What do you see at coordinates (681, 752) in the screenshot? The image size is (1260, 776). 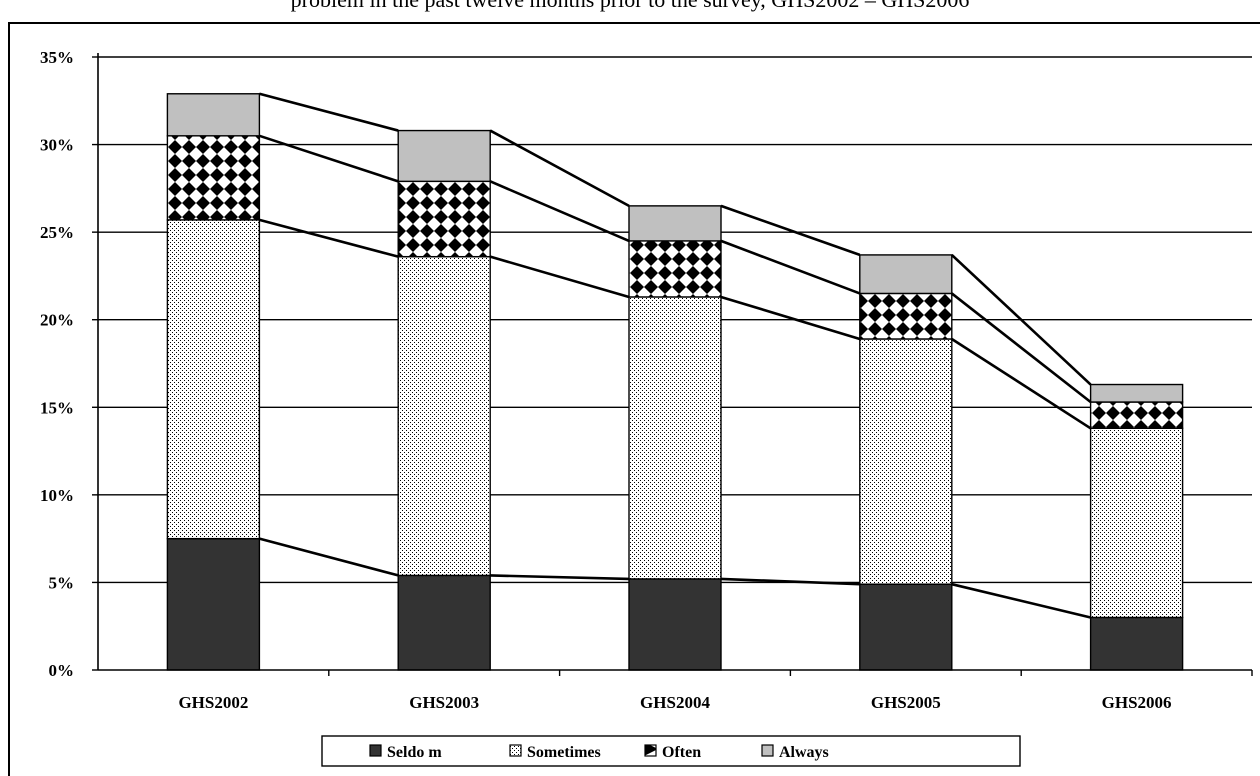 I see `legend-label: Often` at bounding box center [681, 752].